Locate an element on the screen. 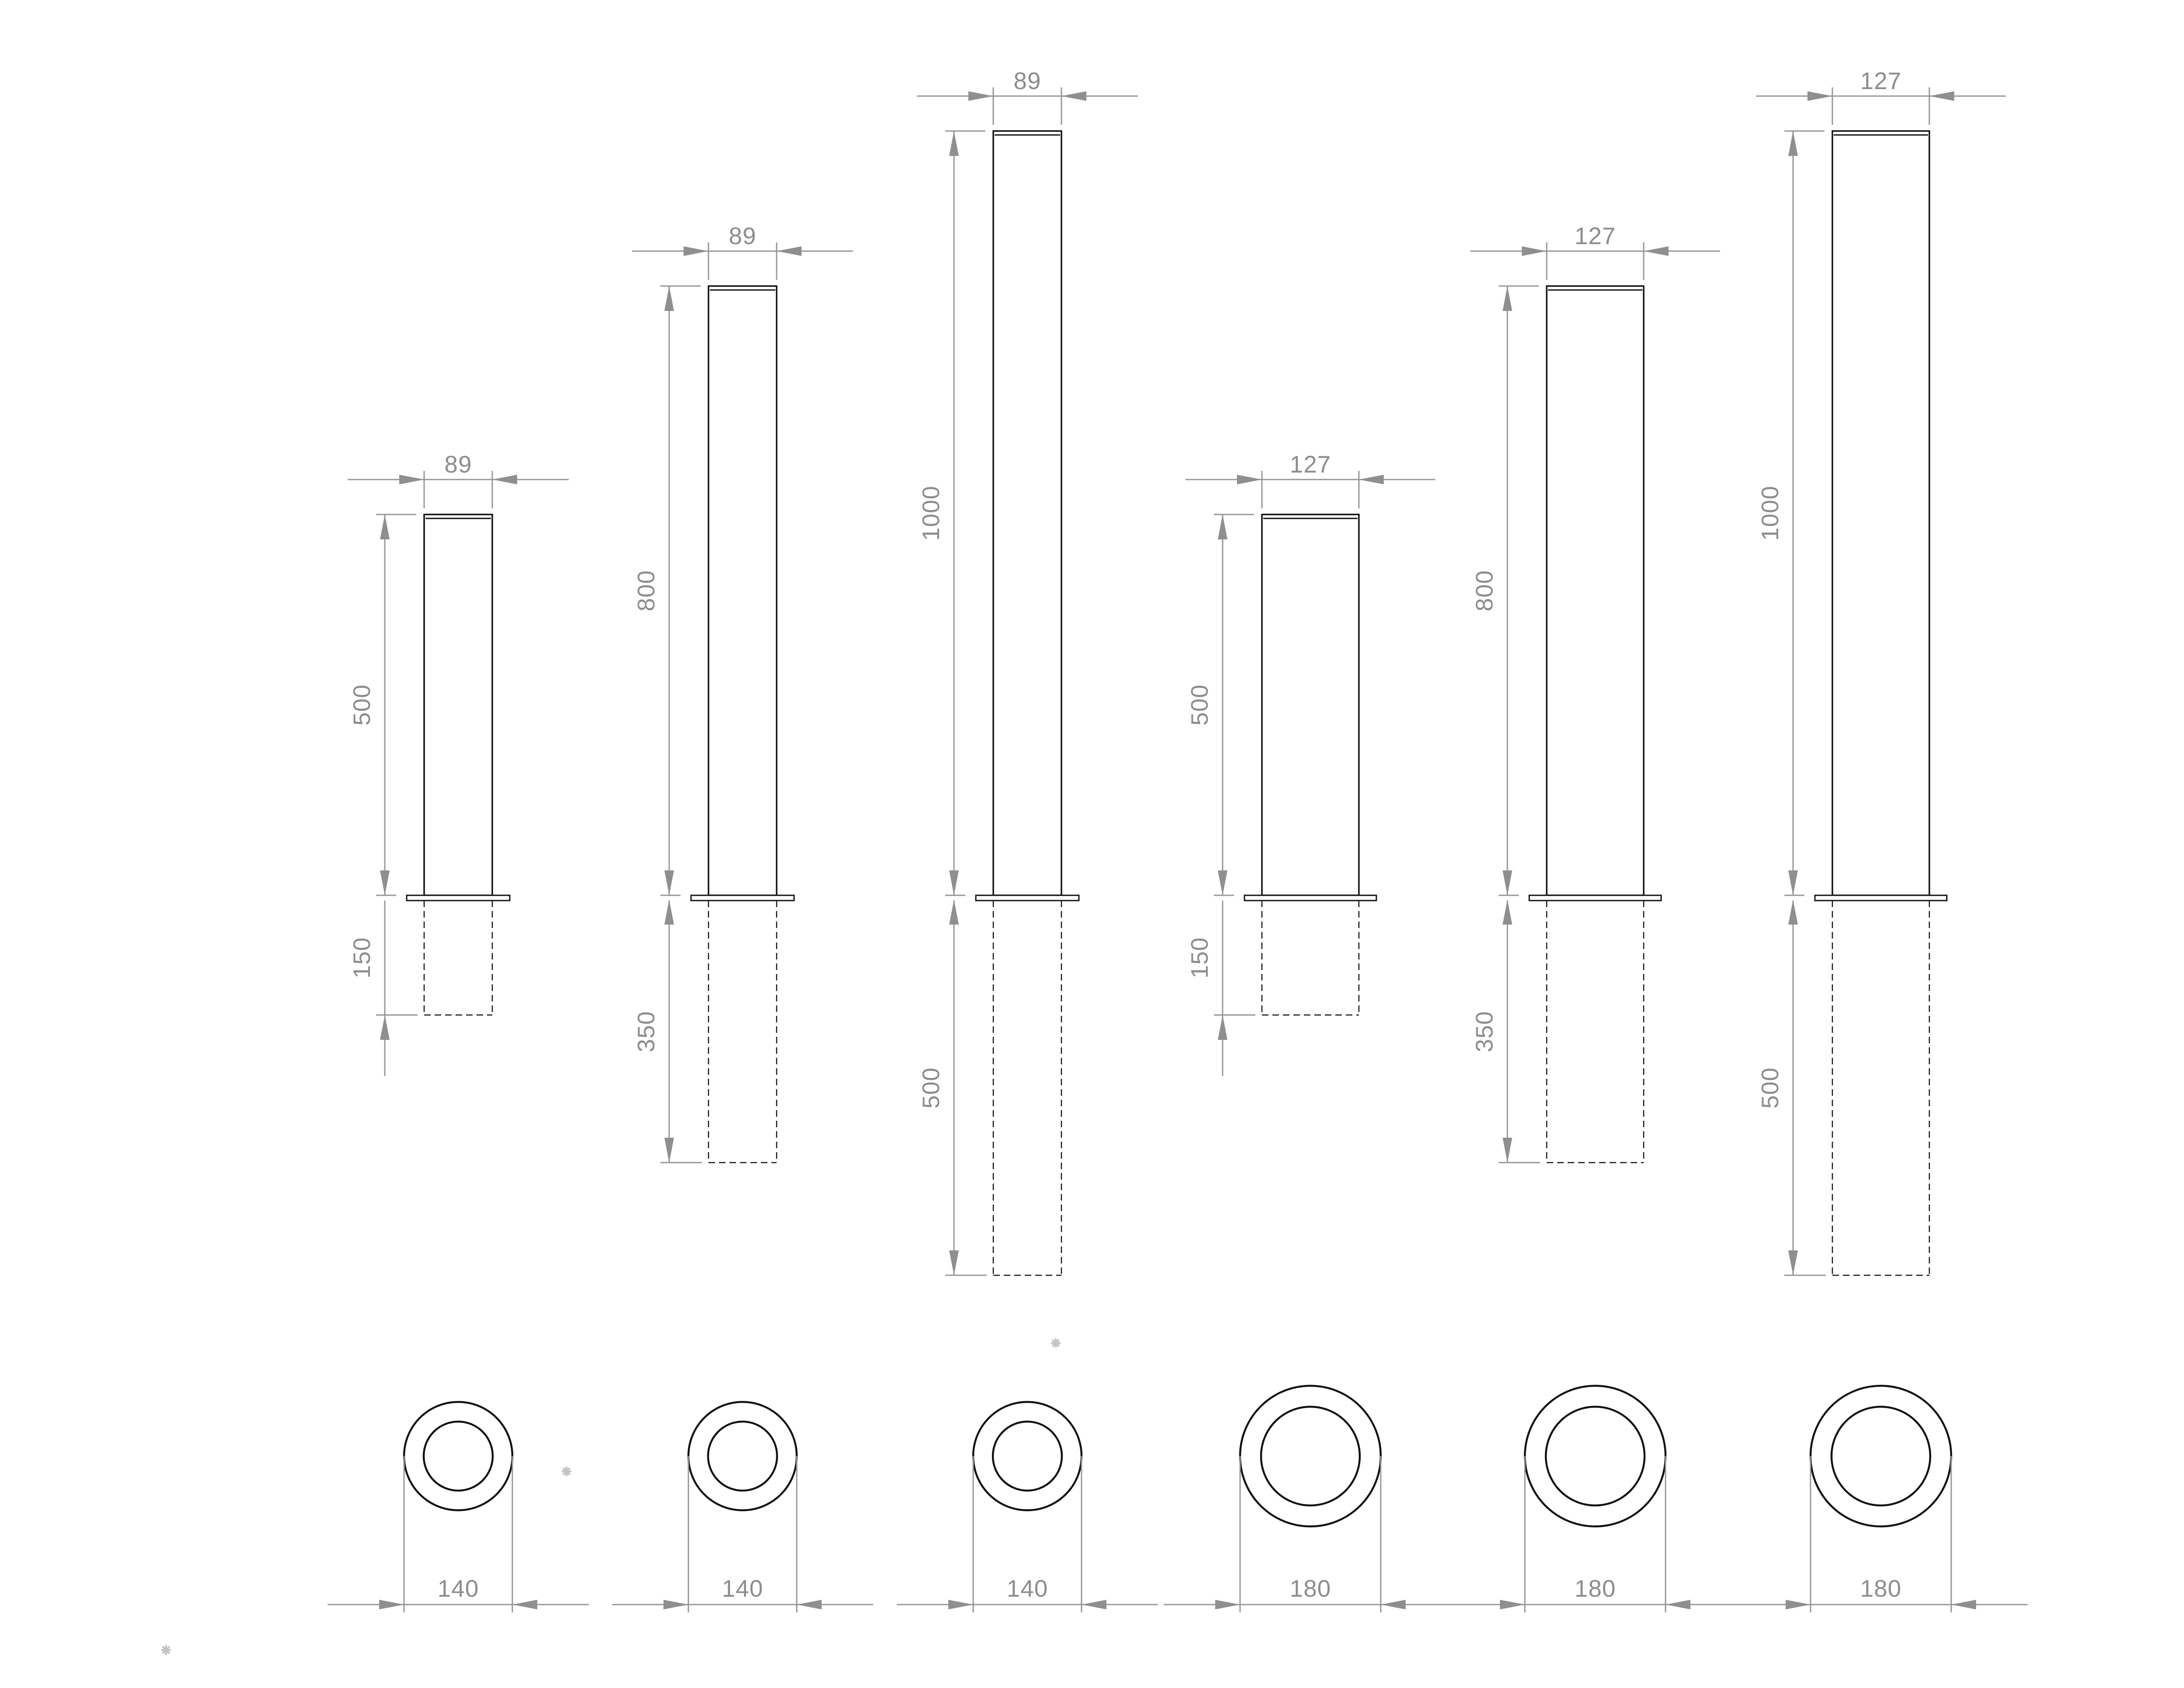 The image size is (2184, 1688). bollard-elevation-3: 89 1000 500 is located at coordinates (1027, 671).